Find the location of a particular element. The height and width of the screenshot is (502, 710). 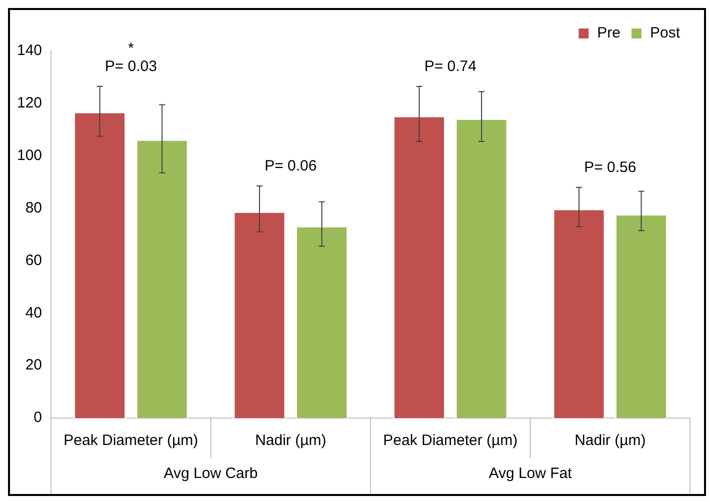

annotation: P= 0.06 is located at coordinates (290, 166).